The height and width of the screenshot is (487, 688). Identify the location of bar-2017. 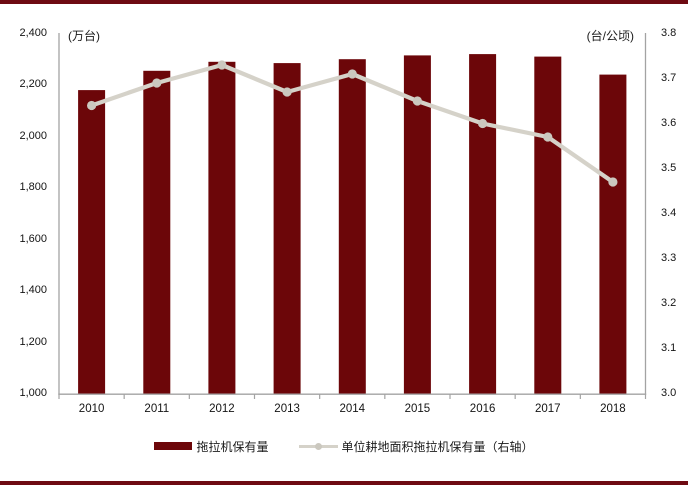
(548, 225).